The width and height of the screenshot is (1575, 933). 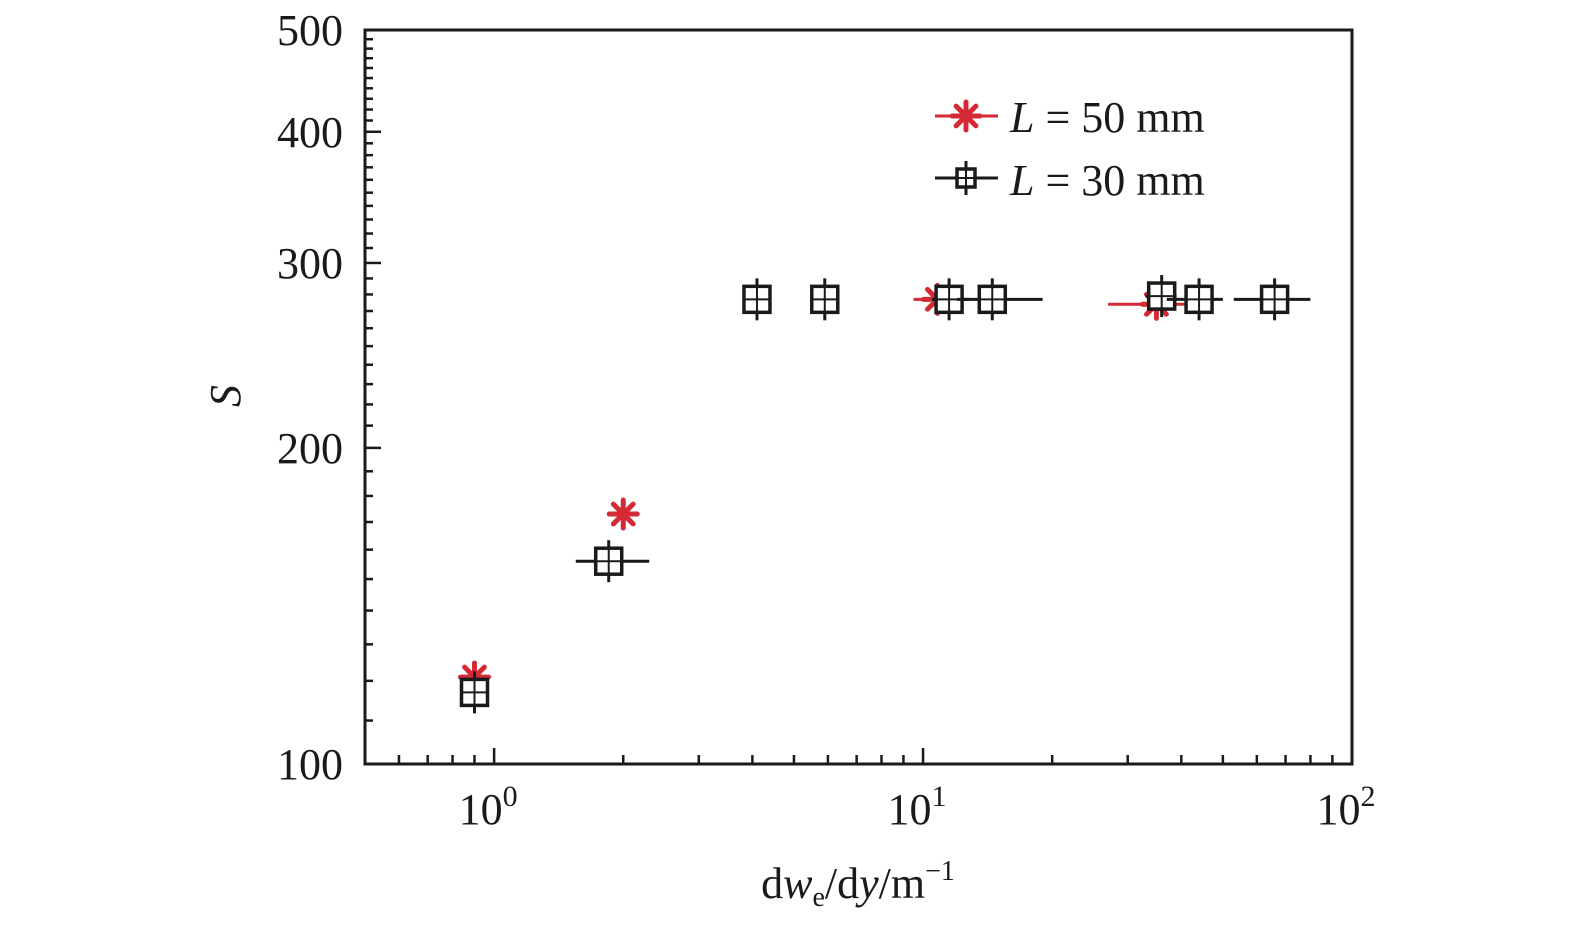 I want to click on legend-entry-l50: L = 50 mm, so click(x=1070, y=117).